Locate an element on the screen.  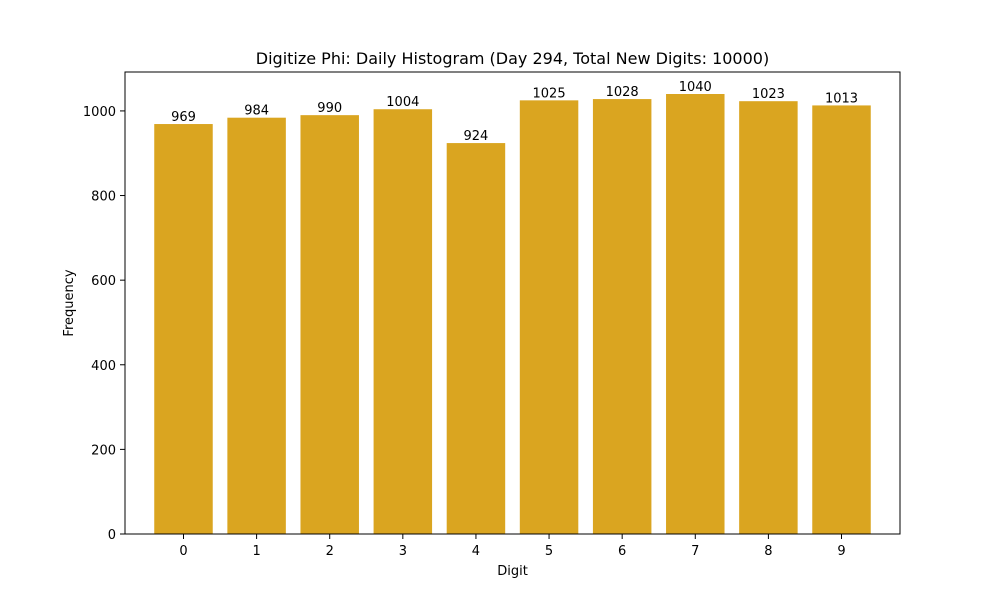
x-tick-label-6: 6 is located at coordinates (622, 551).